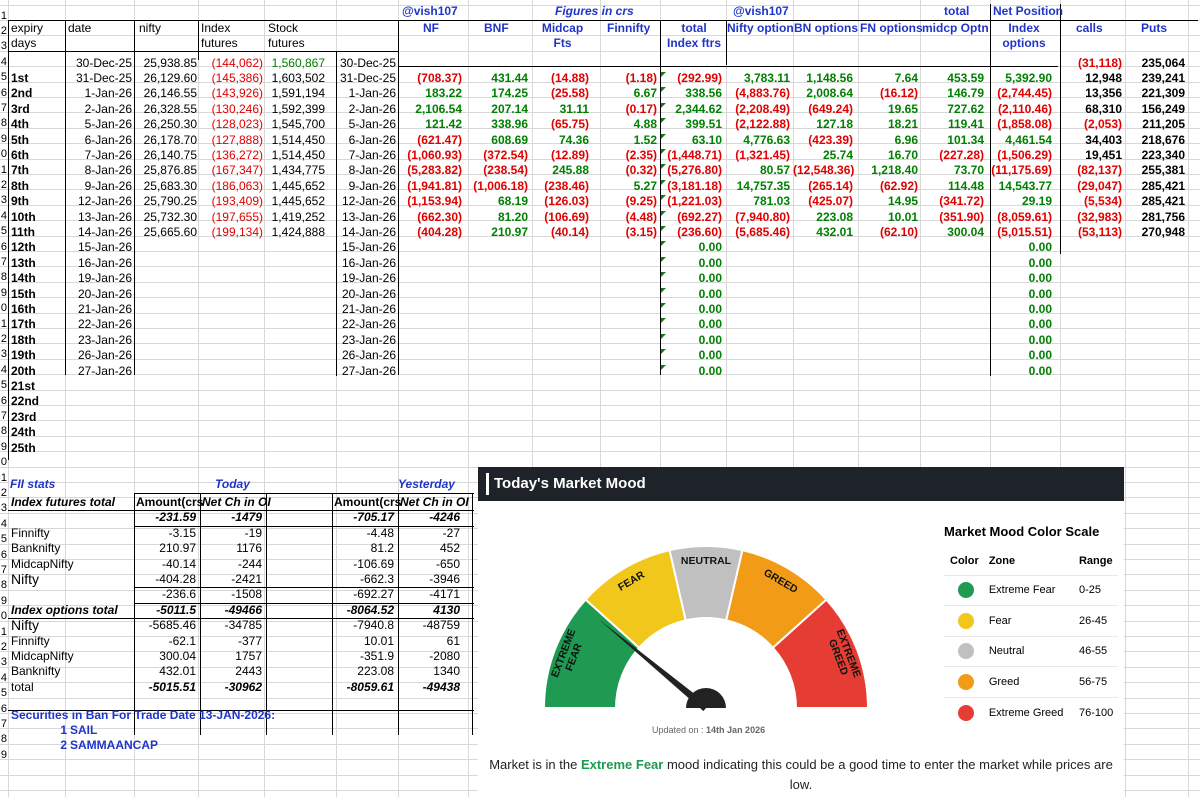  What do you see at coordinates (170, 186) in the screenshot?
I see `nifty-cell: 25,683.30` at bounding box center [170, 186].